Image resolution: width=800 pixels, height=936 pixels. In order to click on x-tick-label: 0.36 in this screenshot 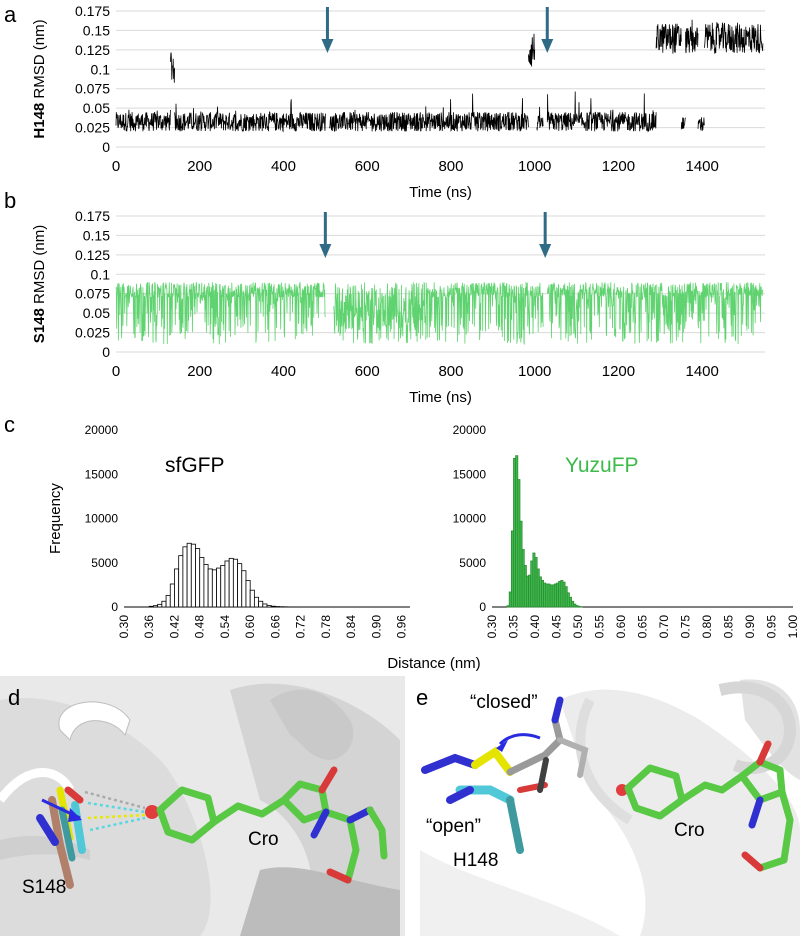, I will do `click(149, 627)`.